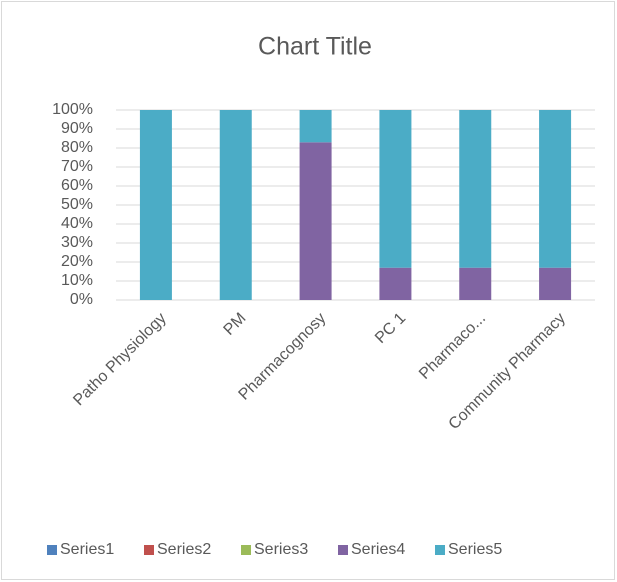  Describe the element at coordinates (77, 280) in the screenshot. I see `y-tick-label: 10%` at that location.